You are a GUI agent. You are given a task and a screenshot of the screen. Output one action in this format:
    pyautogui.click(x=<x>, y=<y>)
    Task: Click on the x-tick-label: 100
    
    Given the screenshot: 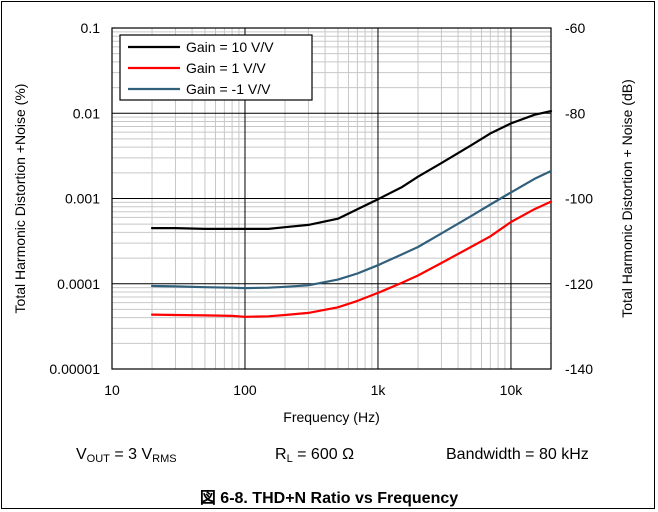 What is the action you would take?
    pyautogui.click(x=245, y=390)
    